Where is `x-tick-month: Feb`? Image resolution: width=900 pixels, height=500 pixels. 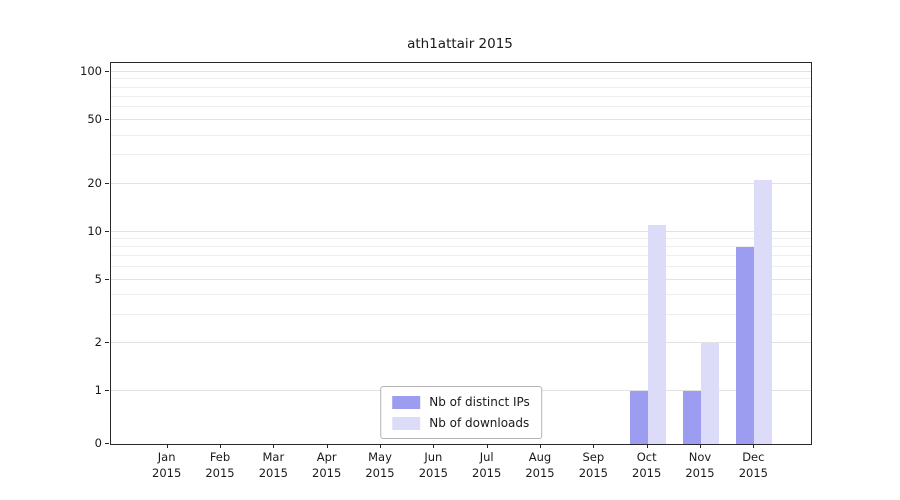 x-tick-month: Feb is located at coordinates (220, 457).